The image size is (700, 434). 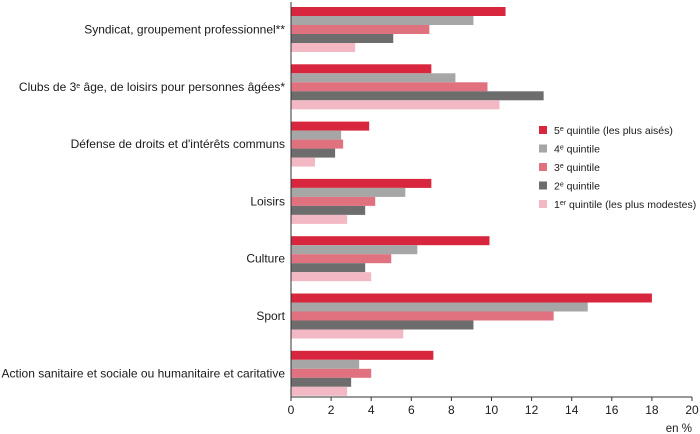 I want to click on legend-label: 5e quintile (les plus aisés), so click(x=613, y=131).